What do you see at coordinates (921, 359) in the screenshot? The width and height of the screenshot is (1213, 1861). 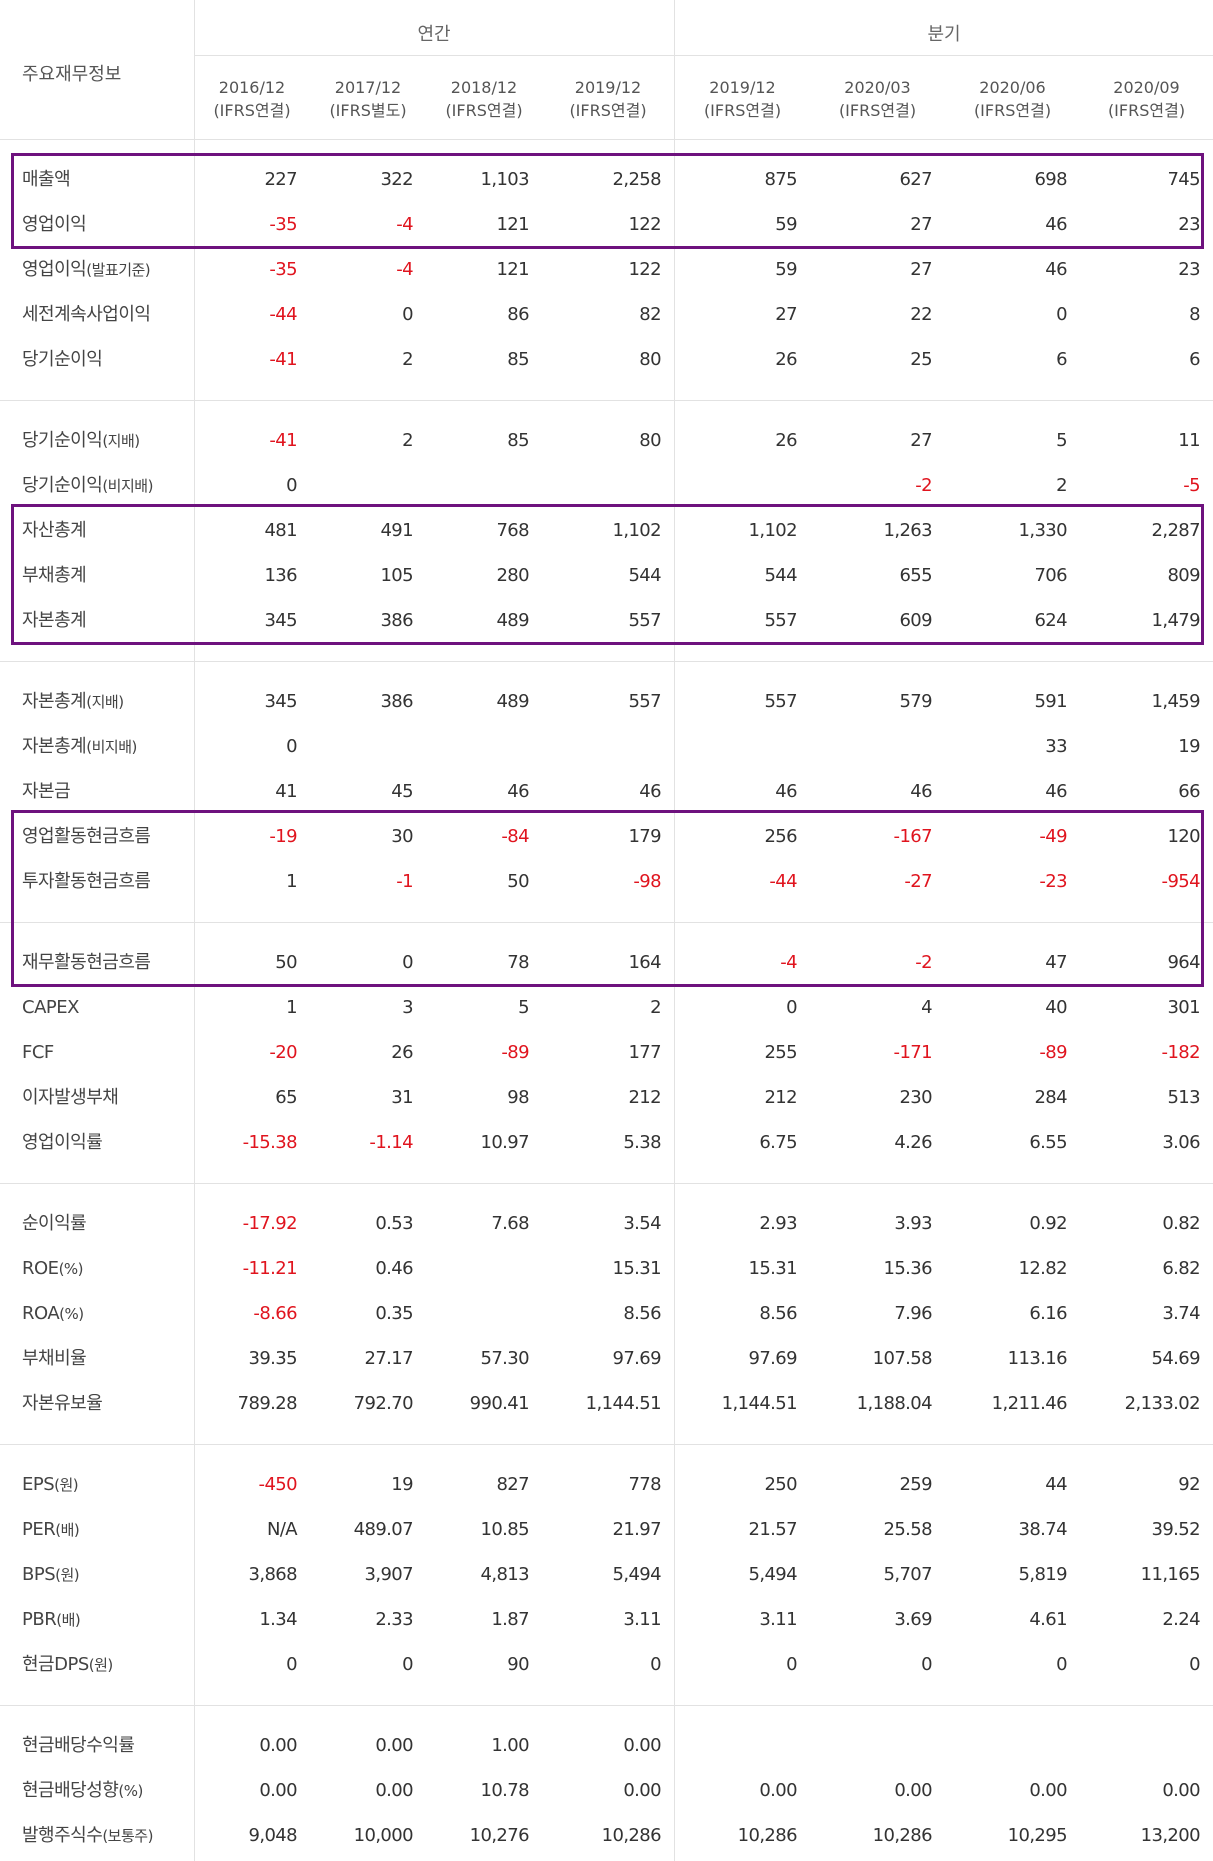 I see `cell-value: 25` at bounding box center [921, 359].